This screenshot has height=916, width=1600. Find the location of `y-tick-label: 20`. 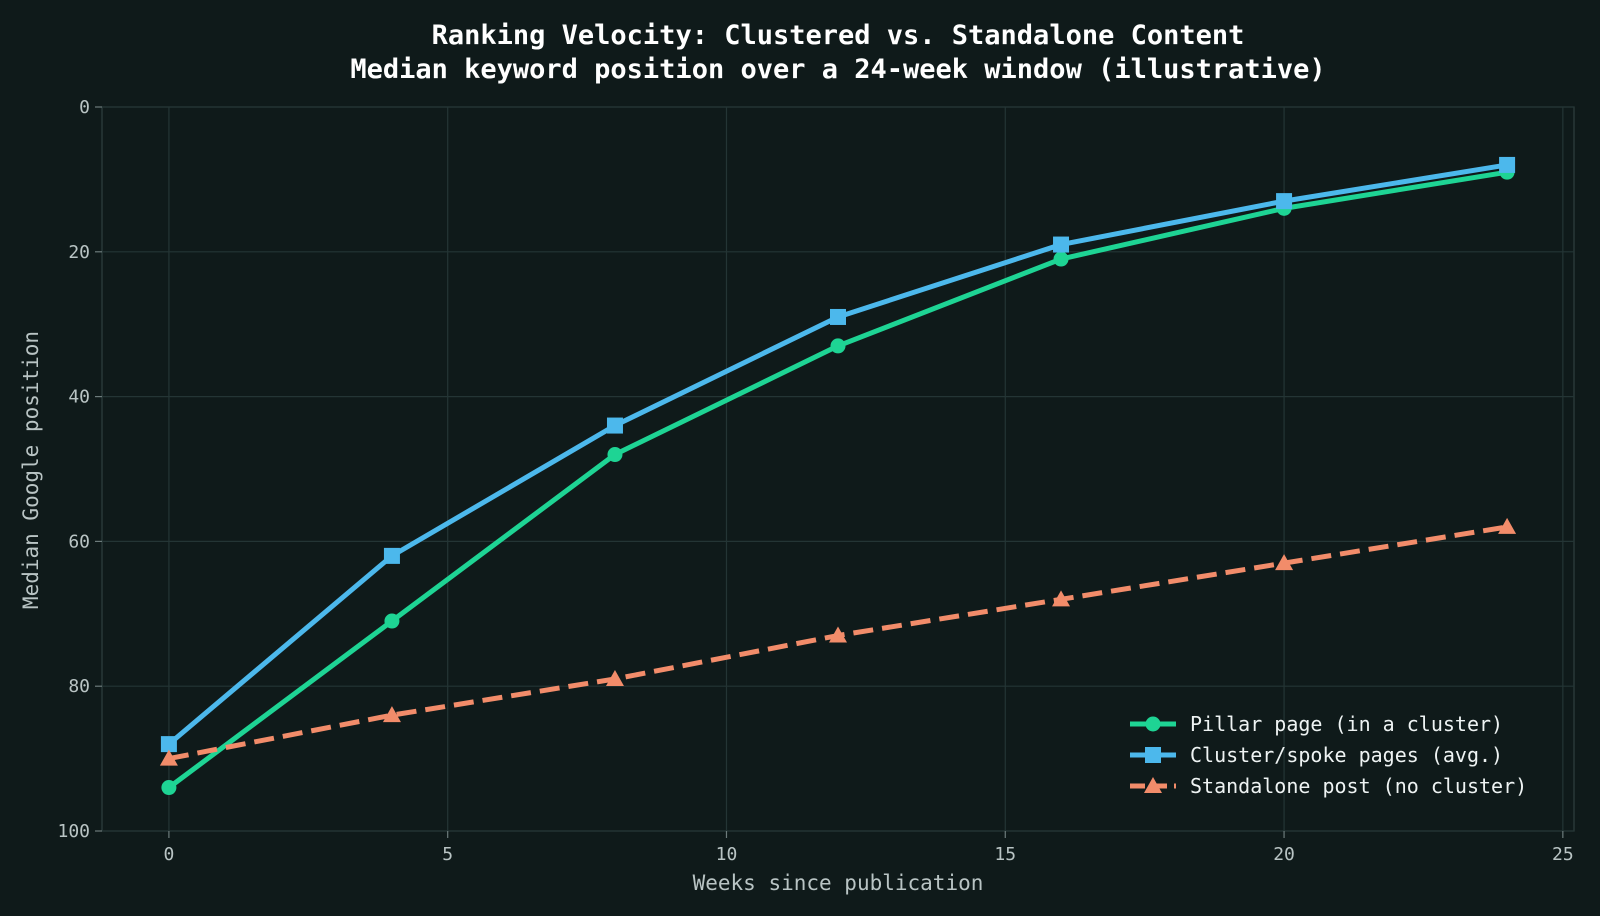

y-tick-label: 20 is located at coordinates (79, 252).